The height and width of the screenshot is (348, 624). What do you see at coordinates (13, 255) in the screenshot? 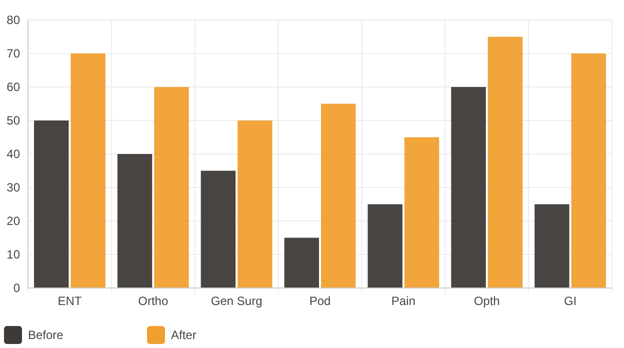
I see `y-tick-label: 10` at bounding box center [13, 255].